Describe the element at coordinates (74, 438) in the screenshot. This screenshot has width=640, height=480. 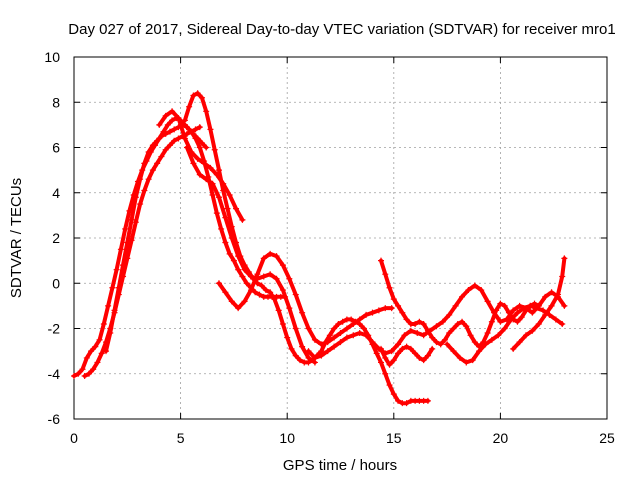
I see `x-tick-label: 0` at that location.